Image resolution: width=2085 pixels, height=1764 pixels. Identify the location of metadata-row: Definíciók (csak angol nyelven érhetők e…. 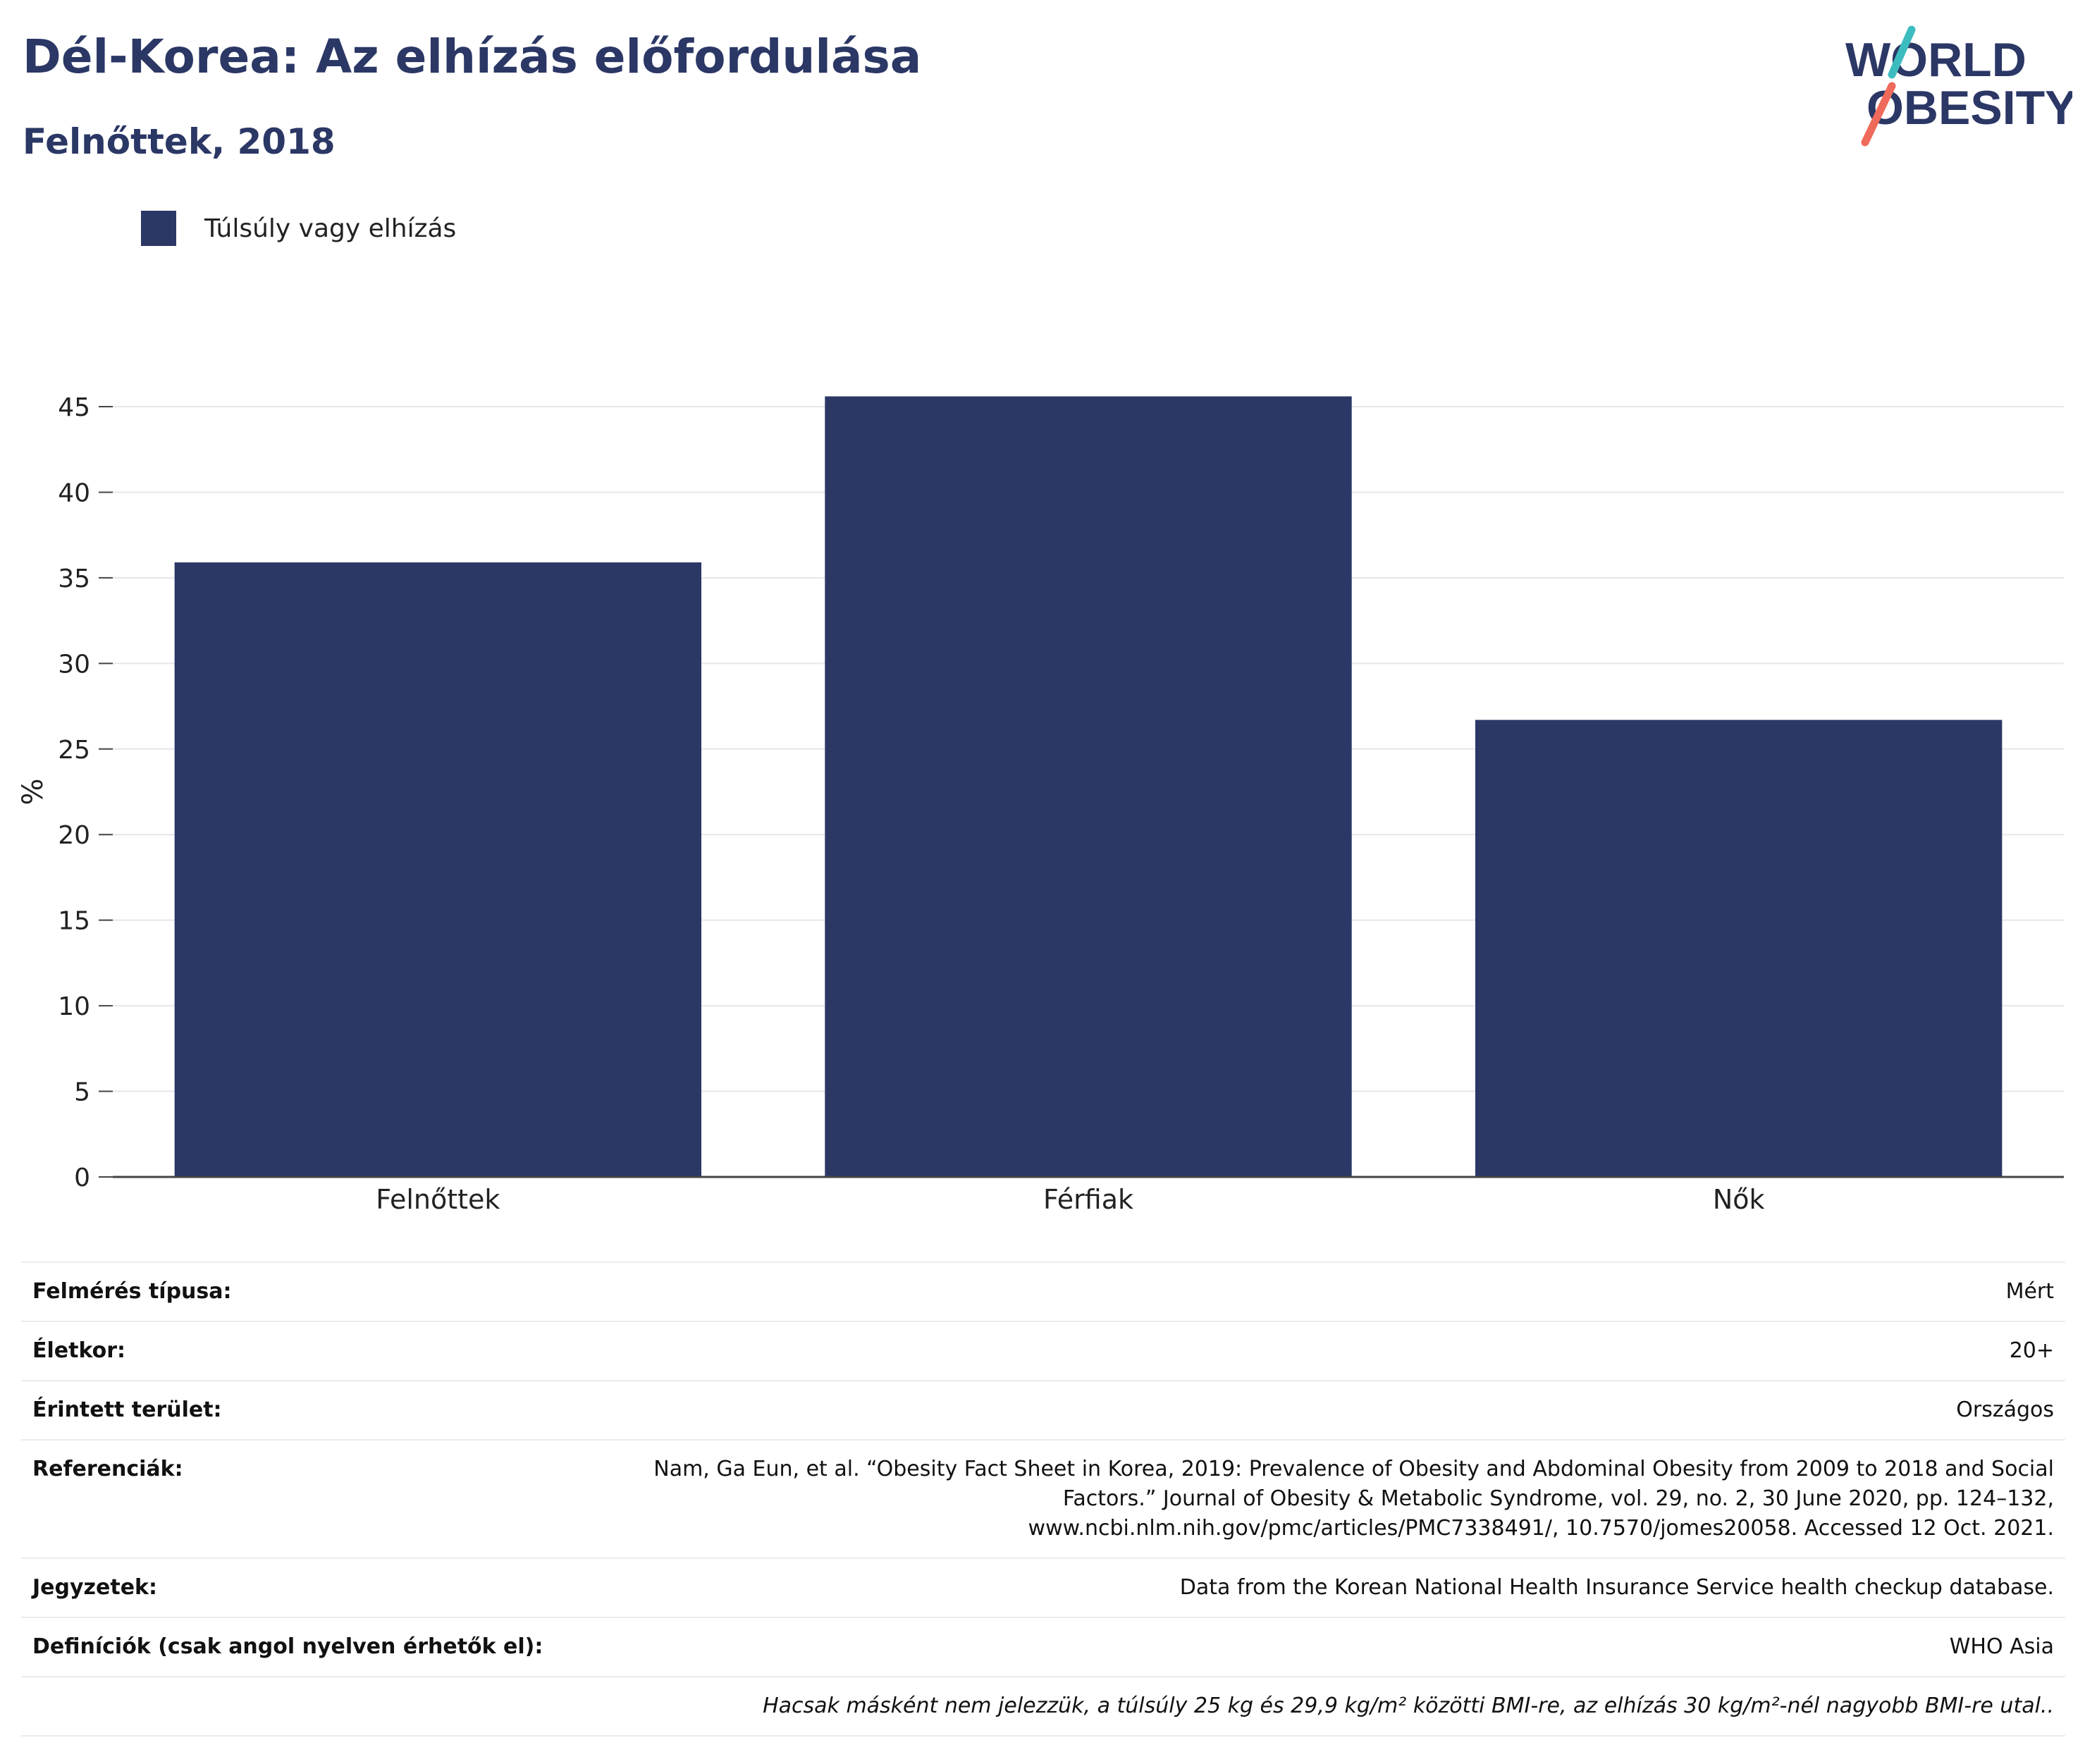
(1043, 1647).